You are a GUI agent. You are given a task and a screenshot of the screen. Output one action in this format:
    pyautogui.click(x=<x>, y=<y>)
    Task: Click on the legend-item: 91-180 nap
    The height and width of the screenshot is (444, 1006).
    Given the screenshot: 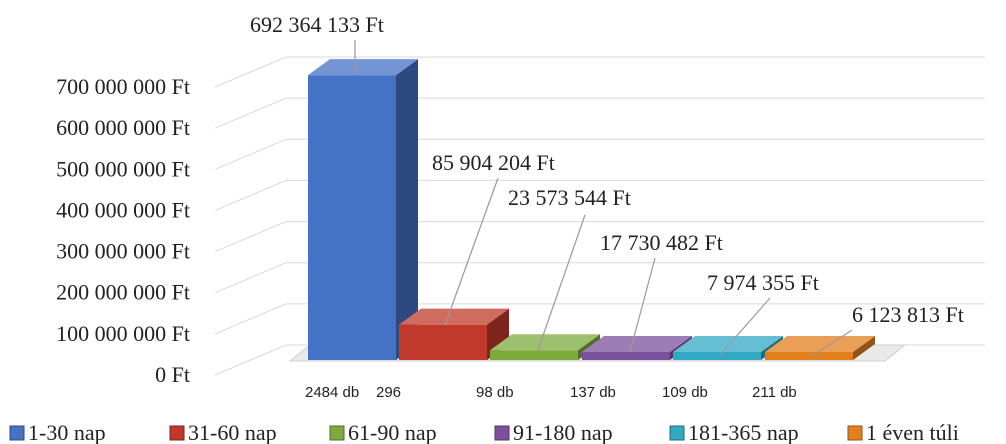 What is the action you would take?
    pyautogui.click(x=553, y=432)
    